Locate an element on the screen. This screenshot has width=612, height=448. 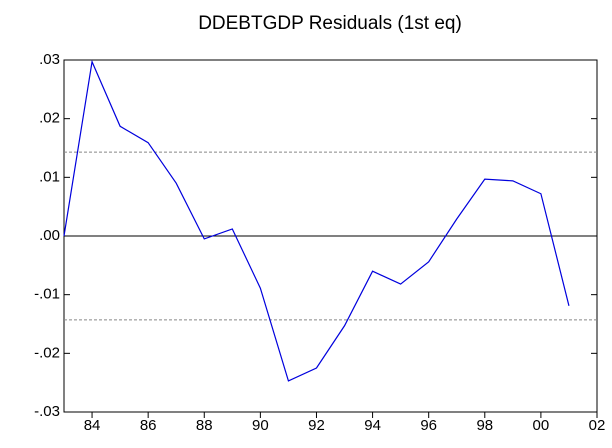
x-tick-label: 86 is located at coordinates (148, 425).